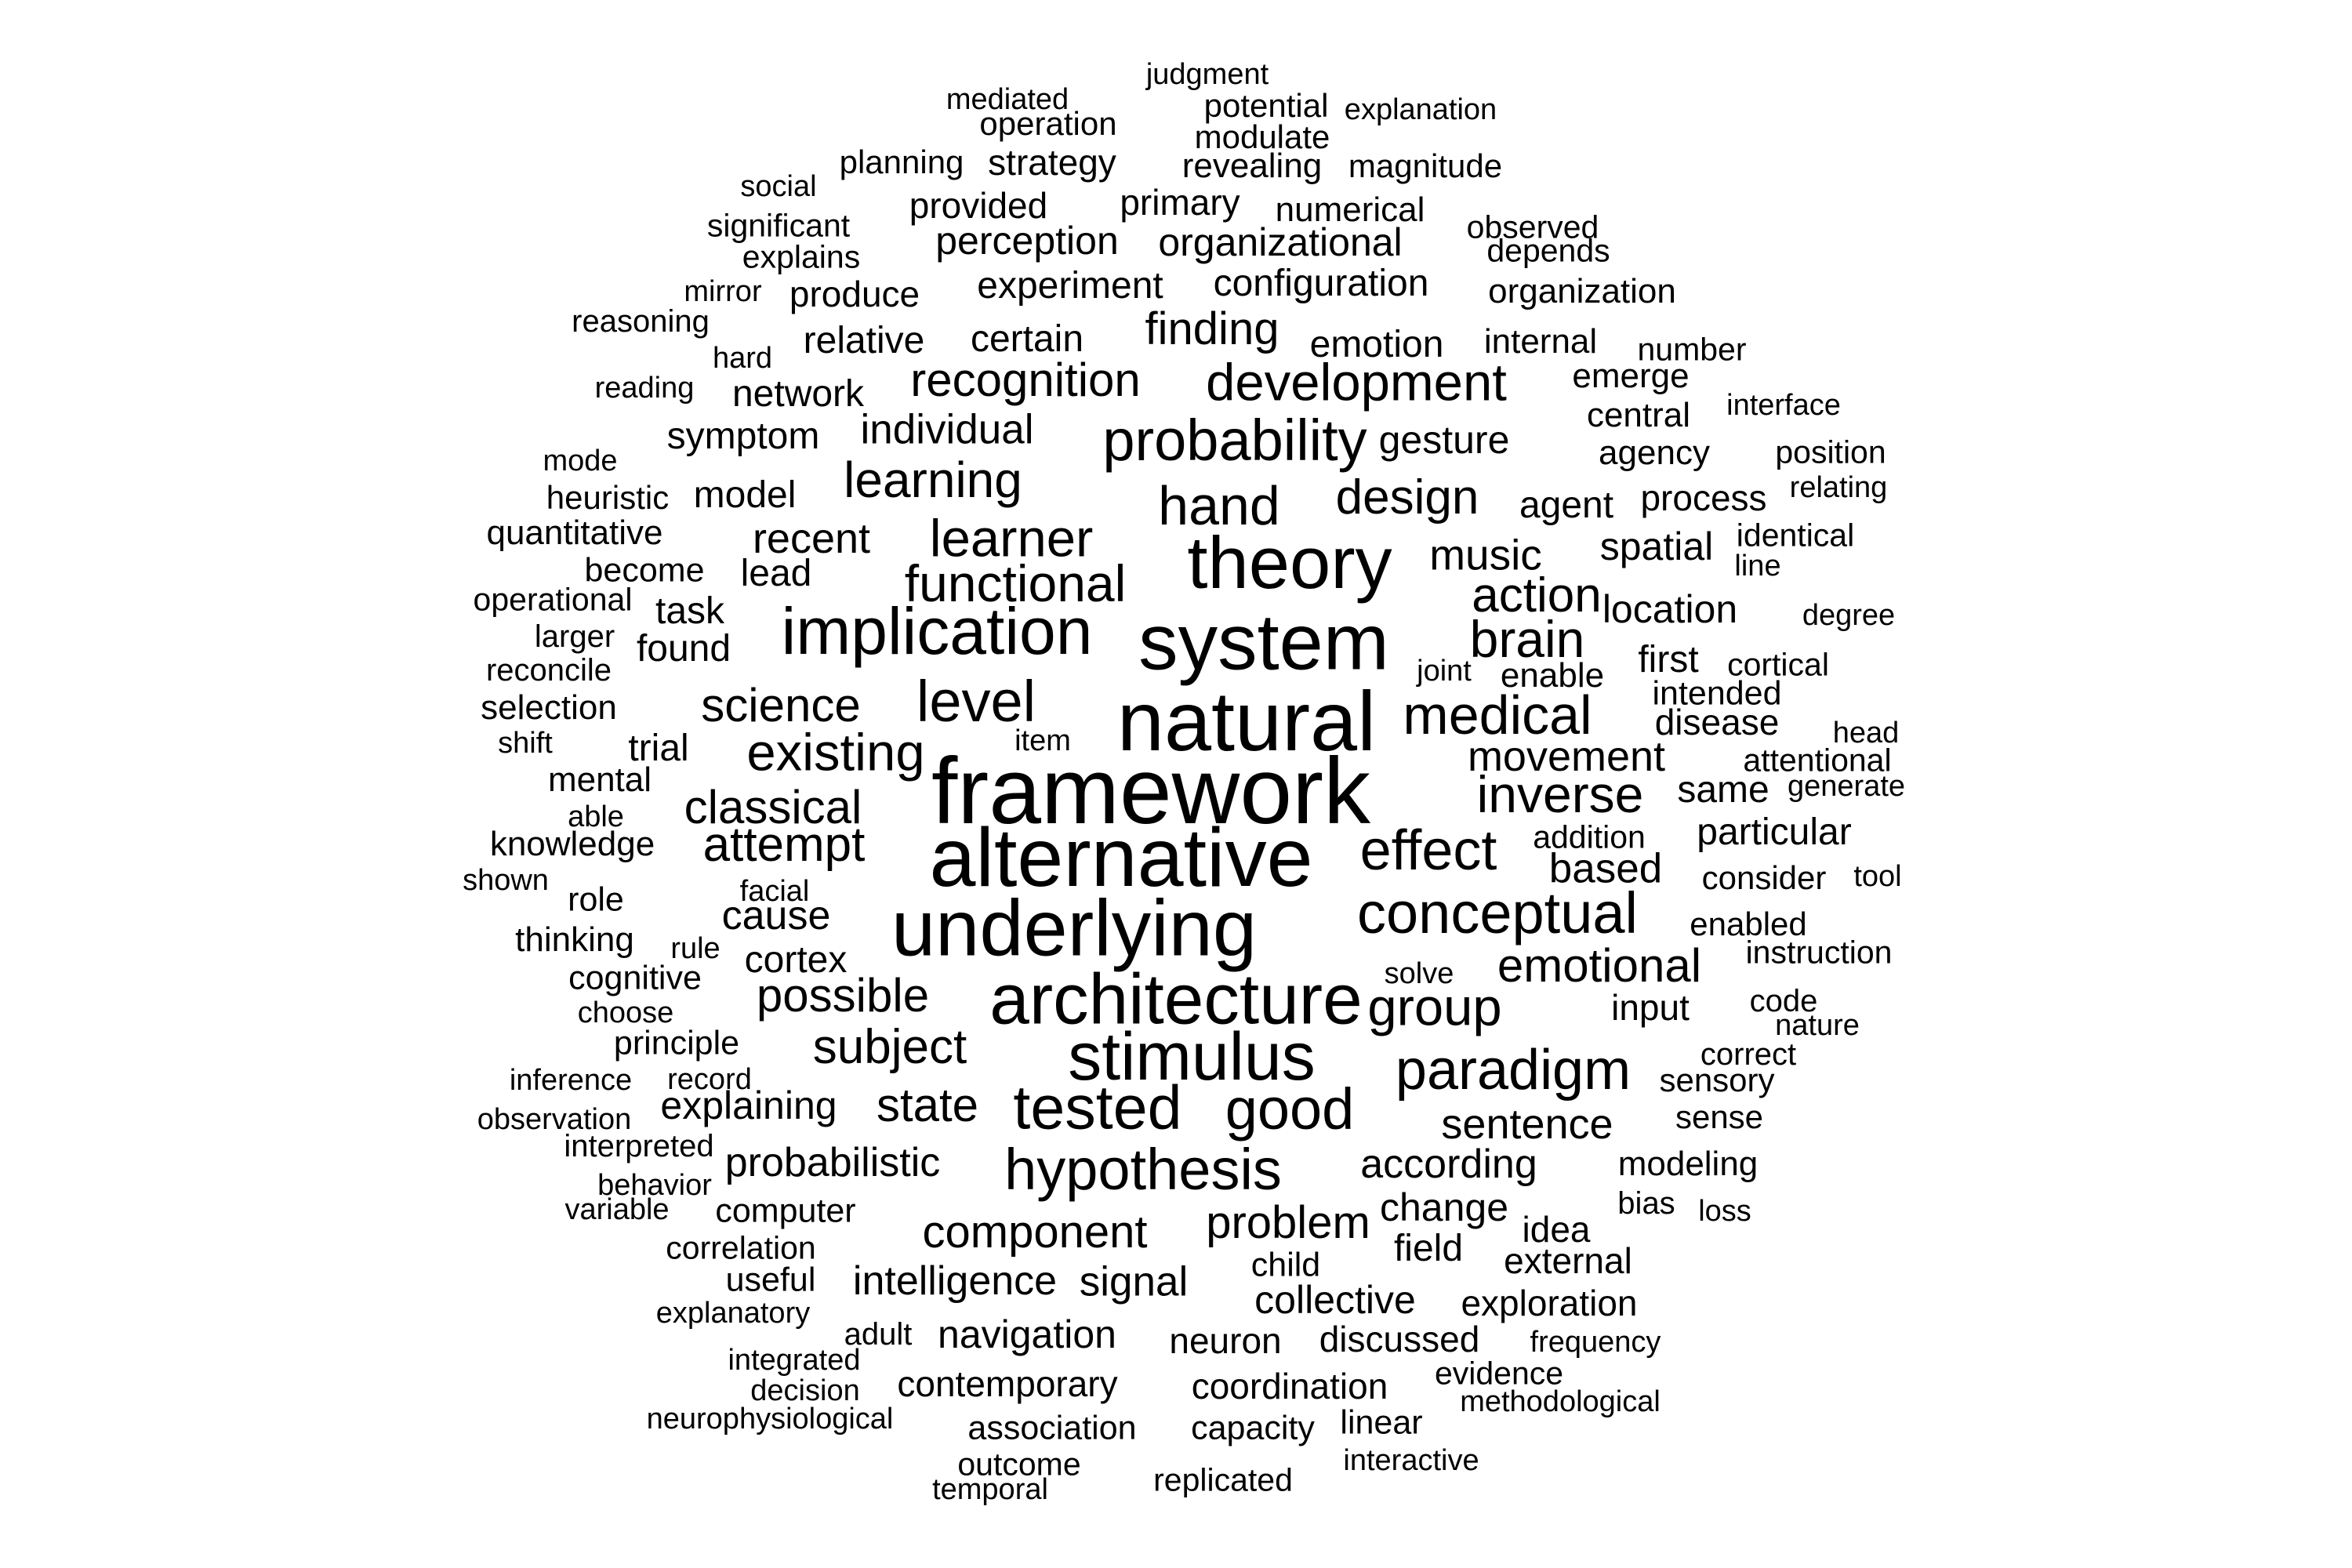 The image size is (2352, 1568). What do you see at coordinates (1011, 538) in the screenshot?
I see `word-learner: learner` at bounding box center [1011, 538].